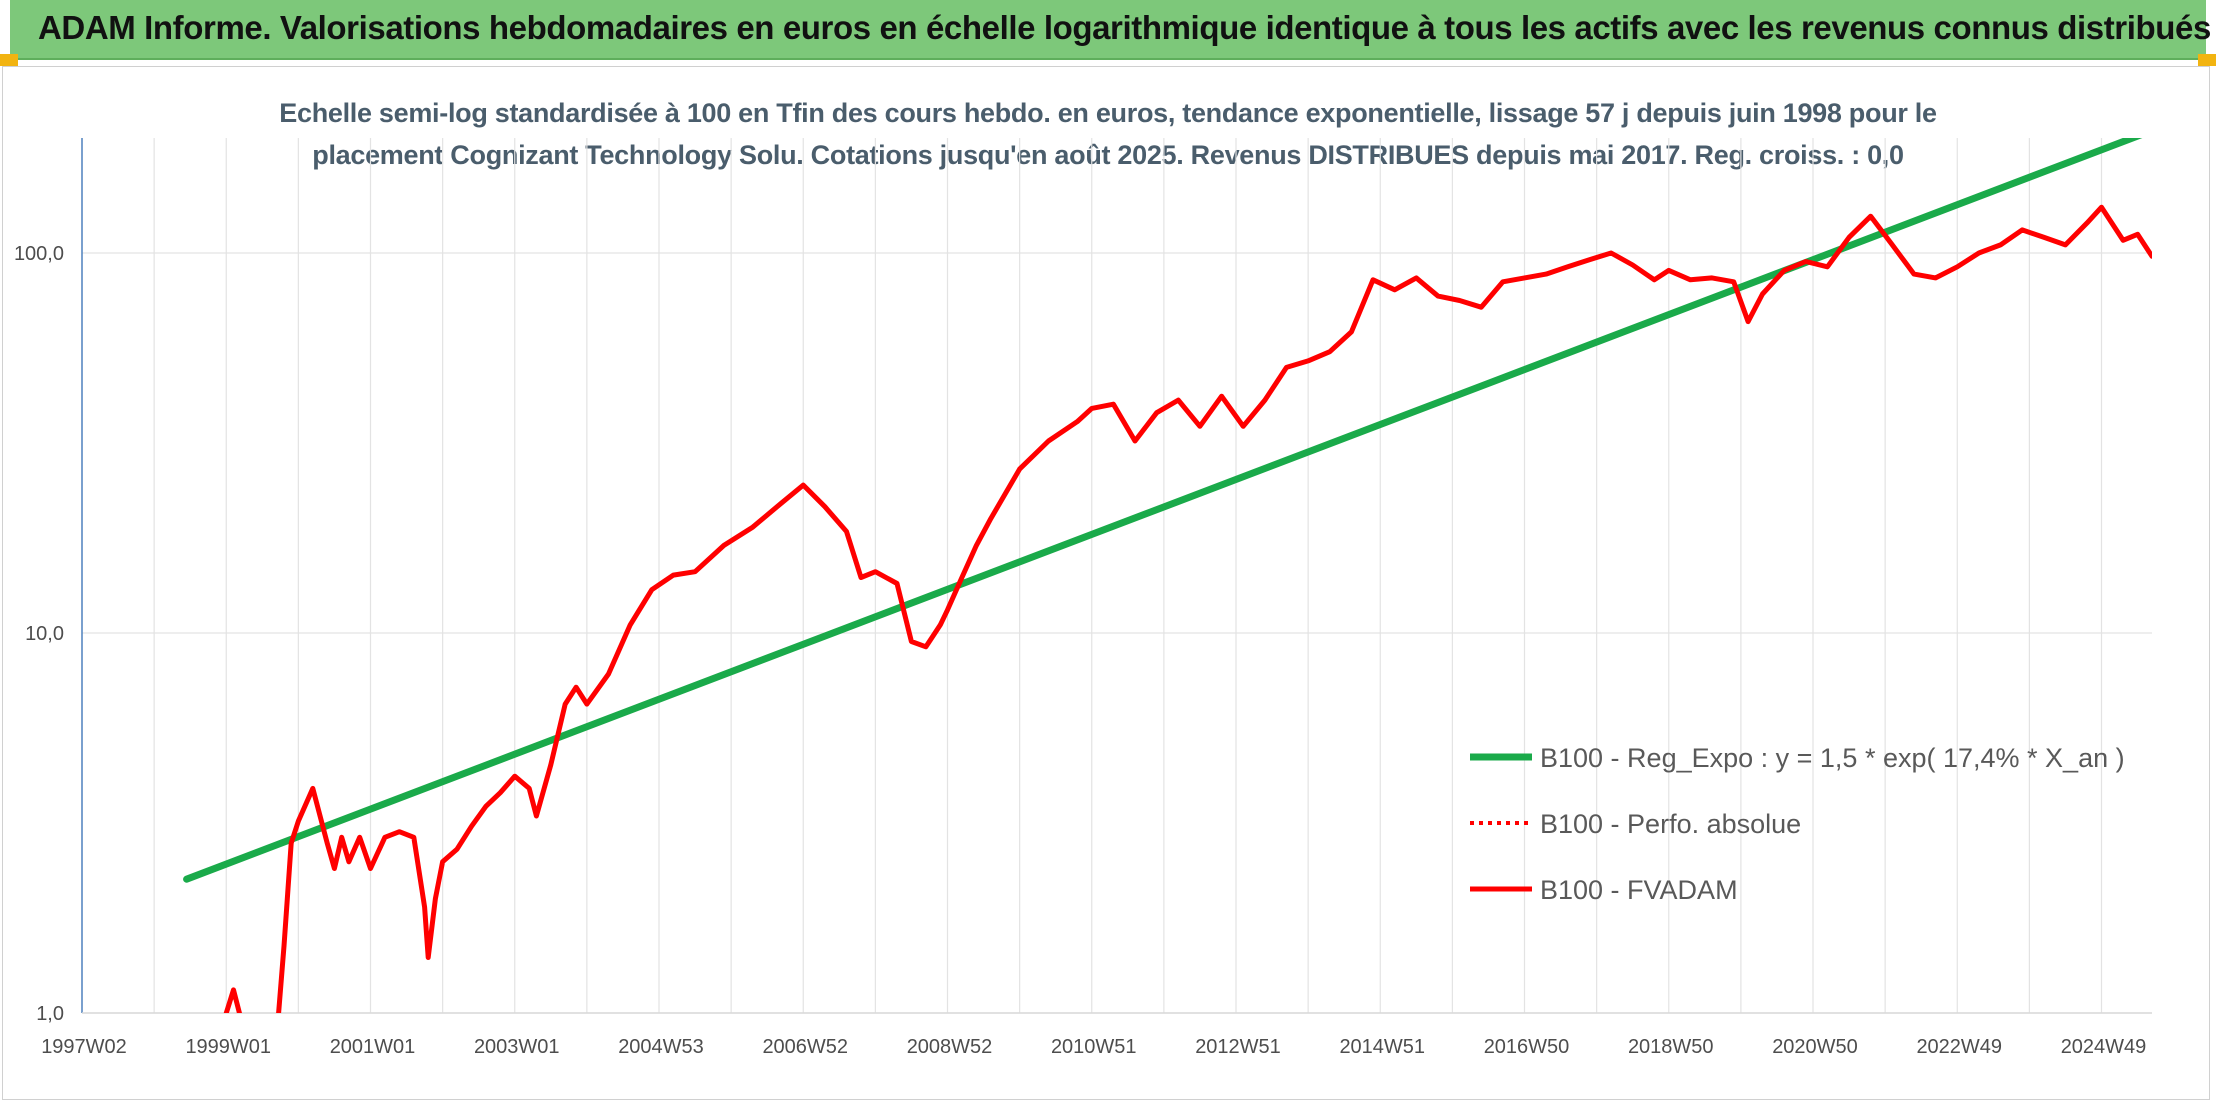  I want to click on x-tick-label: 2020W50, so click(1815, 1047).